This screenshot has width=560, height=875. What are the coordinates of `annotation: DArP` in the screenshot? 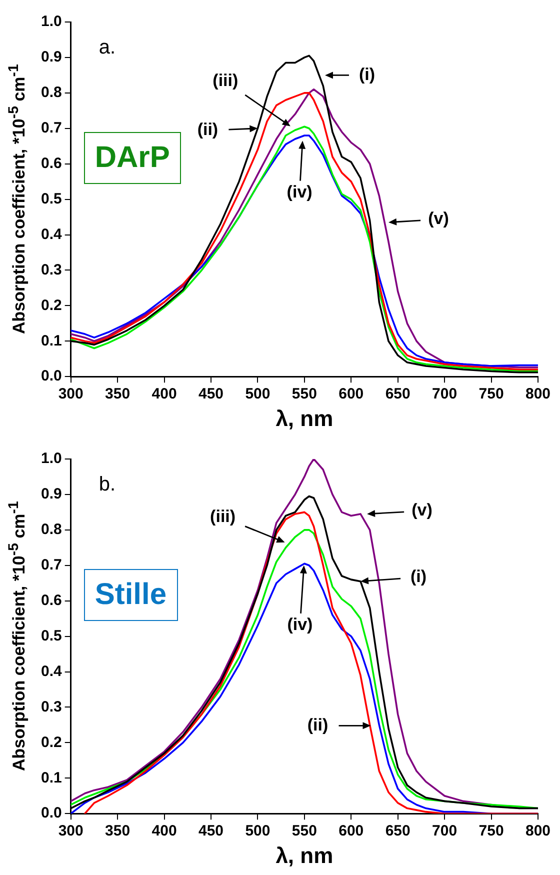 It's located at (132, 158).